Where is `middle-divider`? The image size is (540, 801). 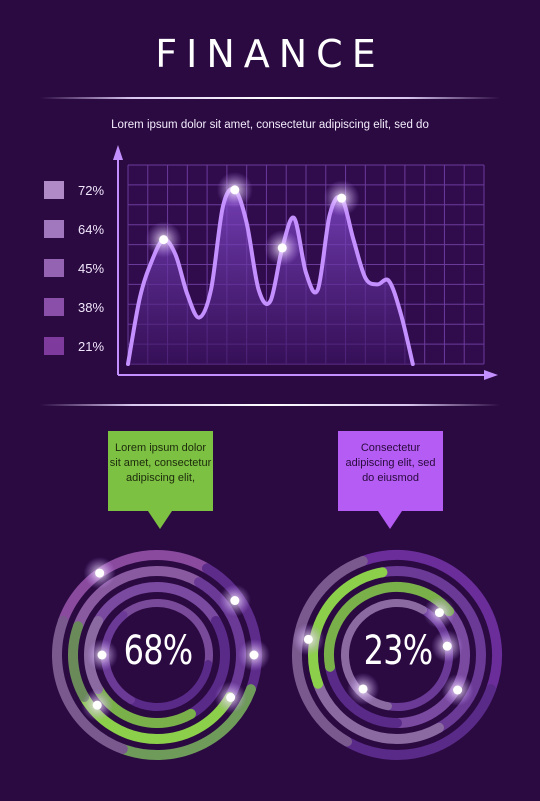
middle-divider is located at coordinates (270, 405).